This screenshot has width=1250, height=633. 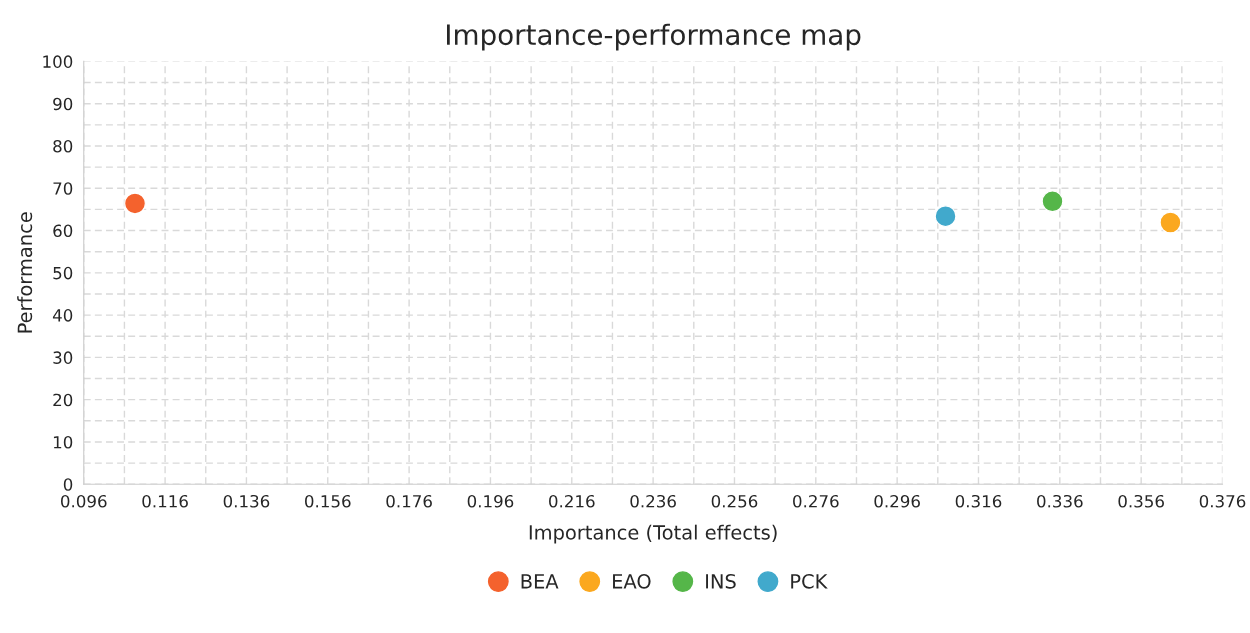 I want to click on x-axis-title: Importance (Total effects), so click(x=653, y=534).